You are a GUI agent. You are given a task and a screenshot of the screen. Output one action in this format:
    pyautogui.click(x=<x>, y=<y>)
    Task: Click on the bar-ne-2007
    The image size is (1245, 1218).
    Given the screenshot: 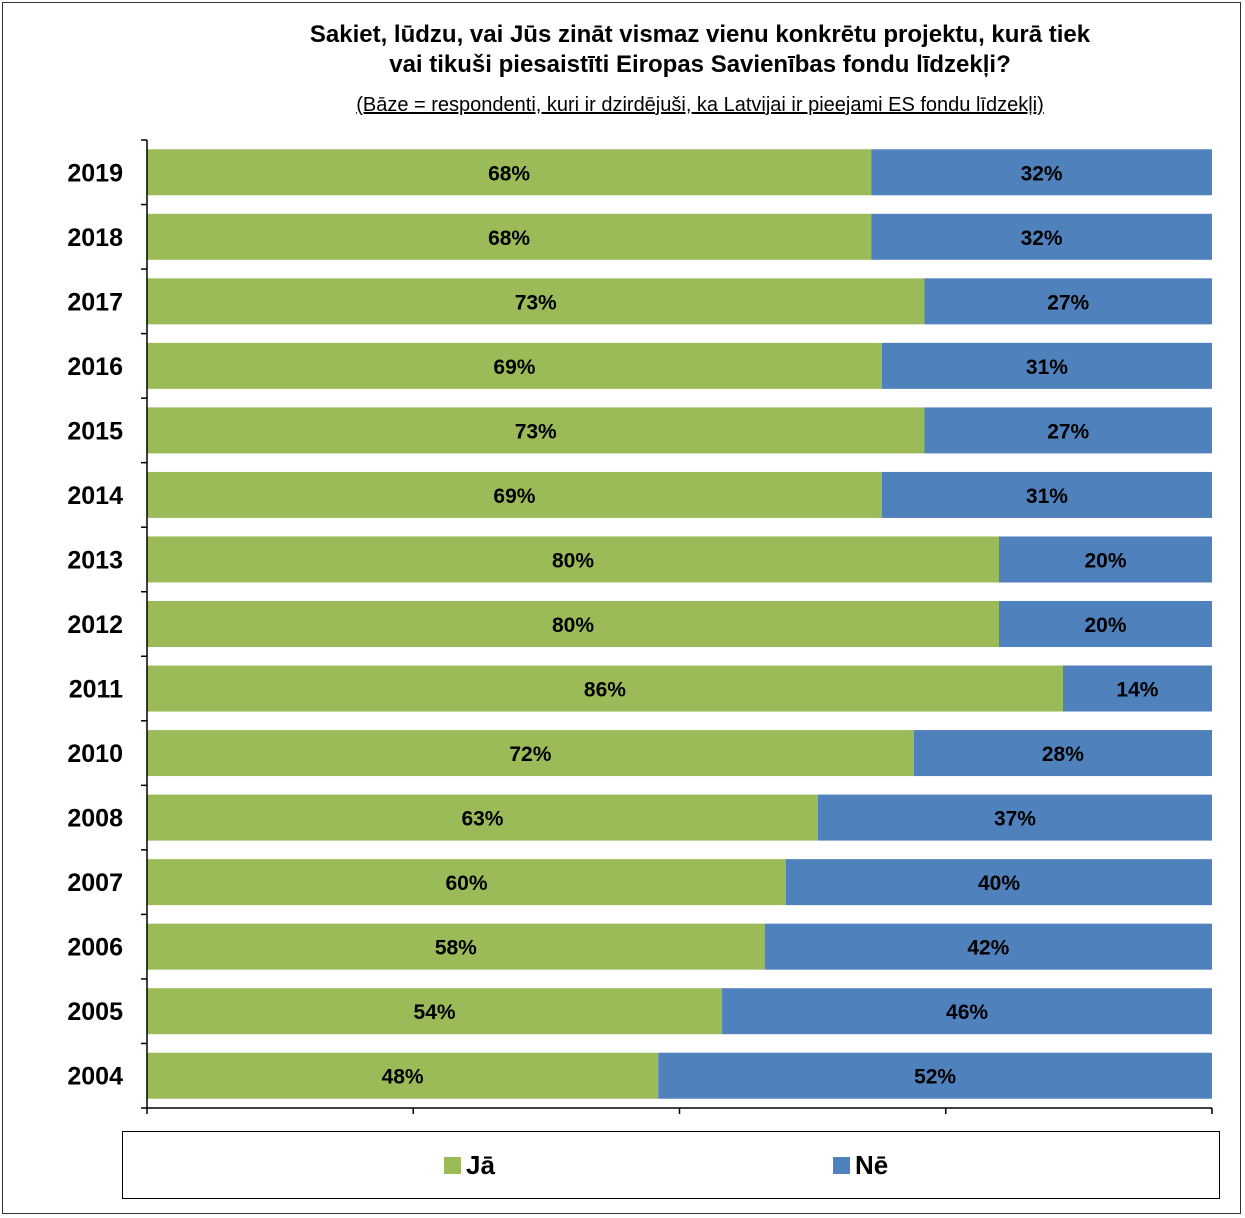 What is the action you would take?
    pyautogui.click(x=999, y=882)
    